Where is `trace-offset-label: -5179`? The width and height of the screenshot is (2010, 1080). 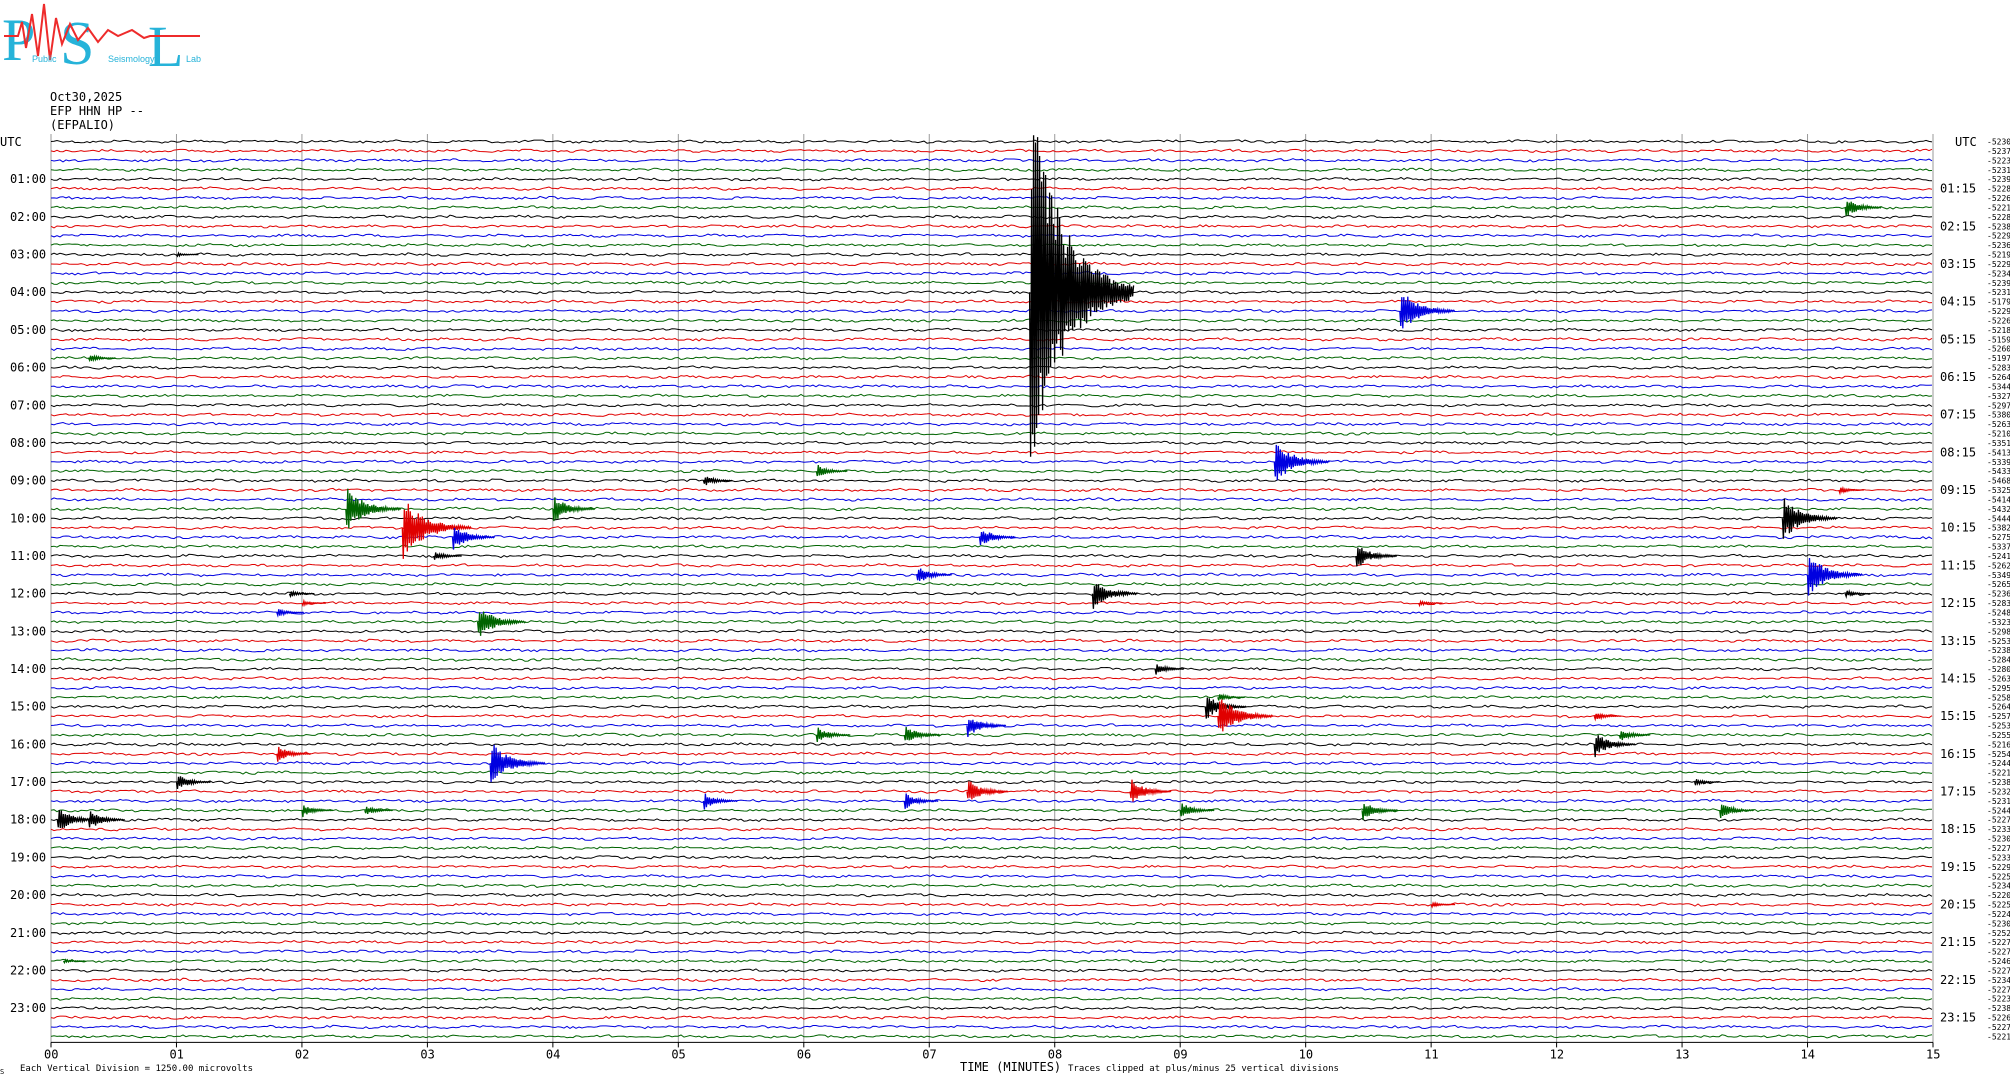
trace-offset-label: -5179 is located at coordinates (1998, 302).